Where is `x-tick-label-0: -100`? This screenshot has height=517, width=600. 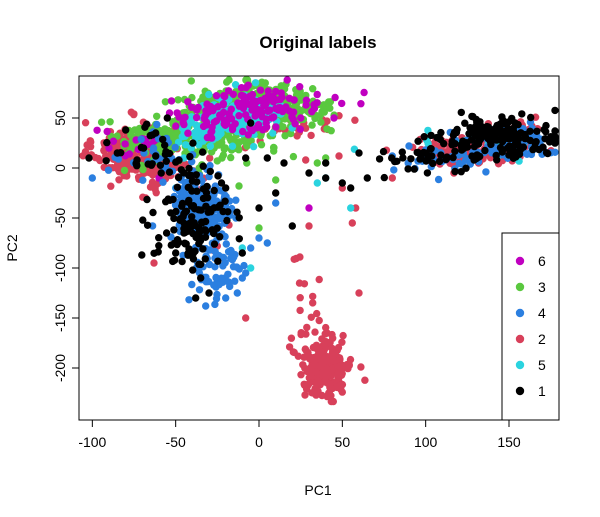
x-tick-label-0: -100 is located at coordinates (92, 442).